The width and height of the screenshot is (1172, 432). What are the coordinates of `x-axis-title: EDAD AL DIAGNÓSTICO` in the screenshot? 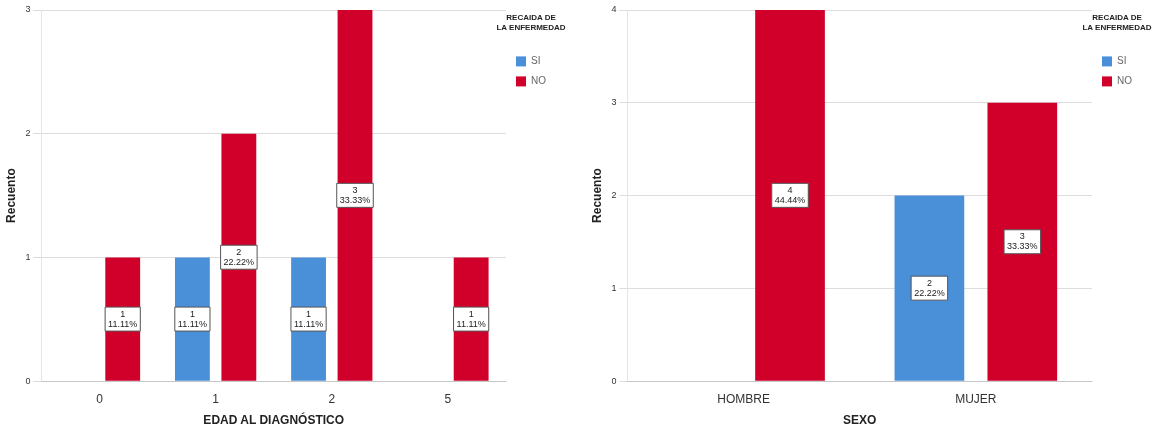 It's located at (274, 420).